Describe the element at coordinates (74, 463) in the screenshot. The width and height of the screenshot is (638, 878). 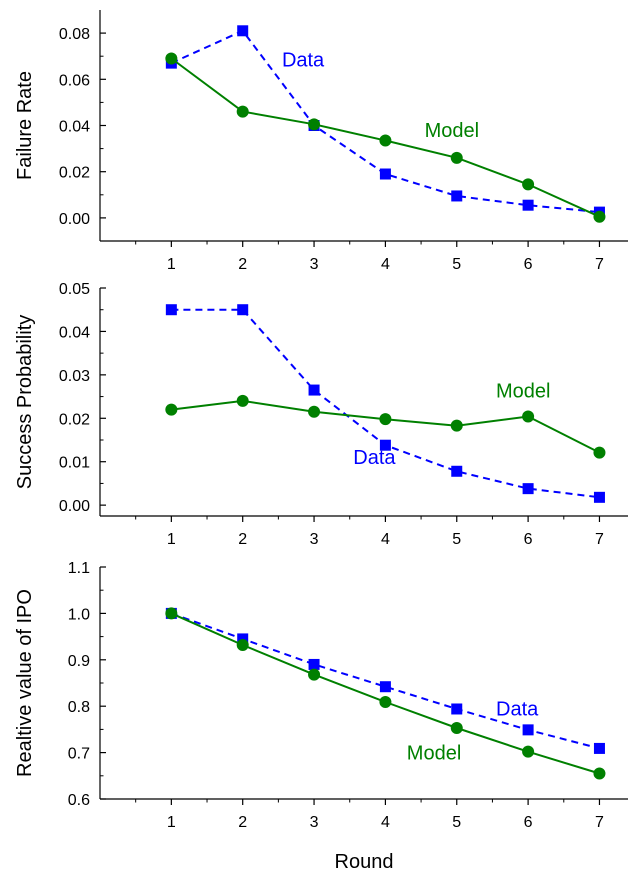
I see `y-tick-label: 0.01` at that location.